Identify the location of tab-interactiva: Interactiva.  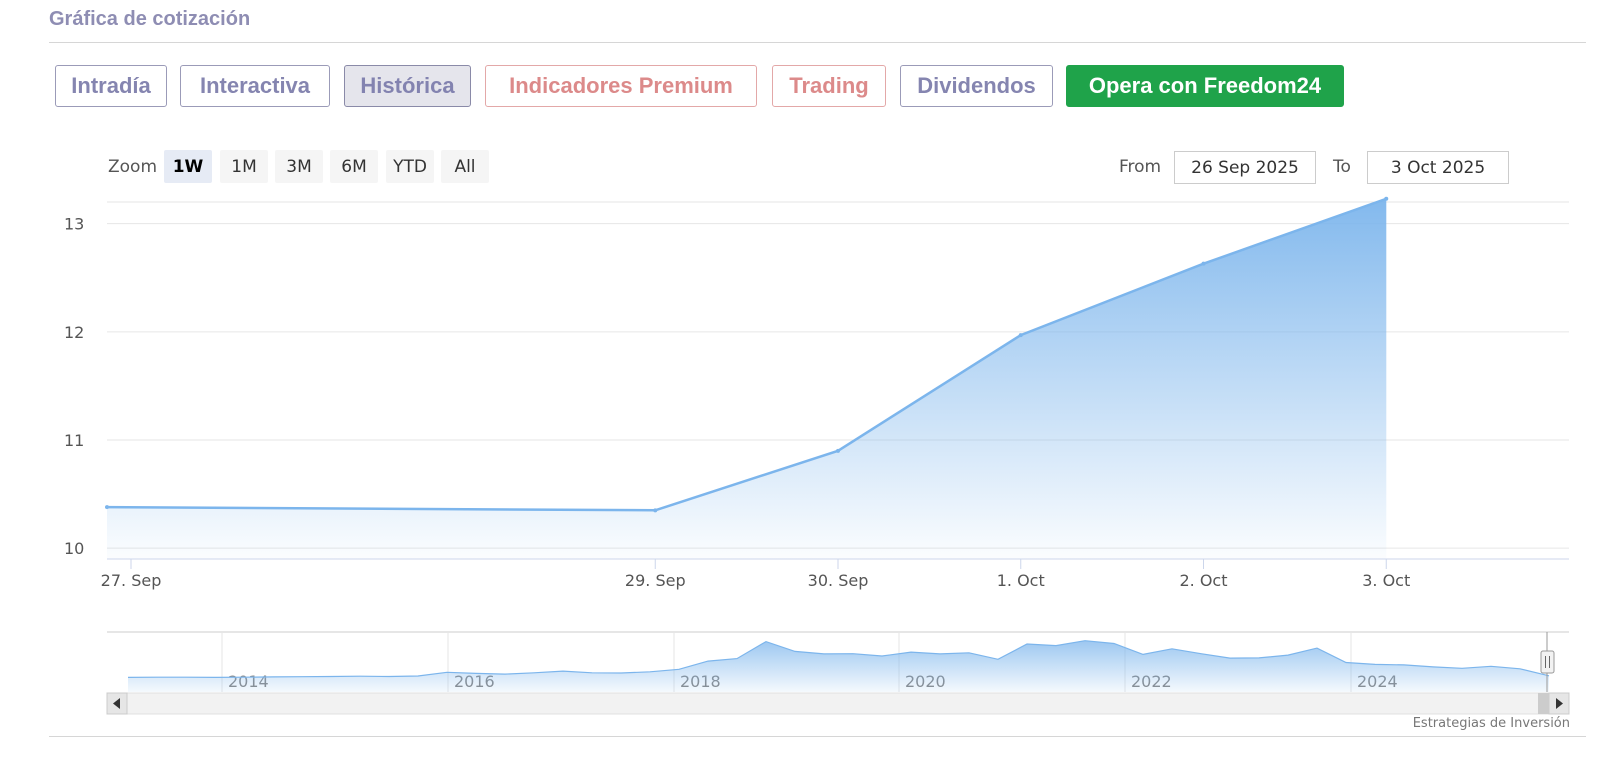
(255, 86).